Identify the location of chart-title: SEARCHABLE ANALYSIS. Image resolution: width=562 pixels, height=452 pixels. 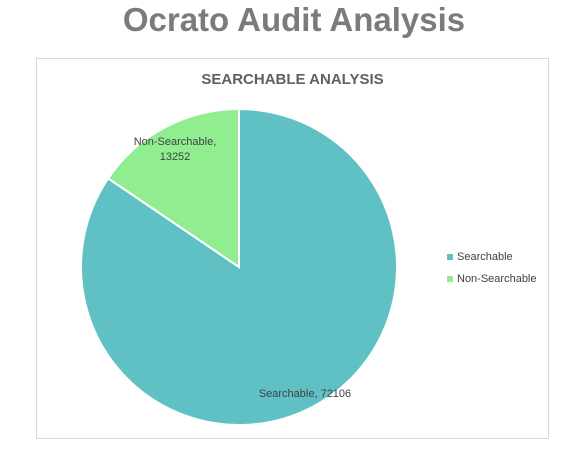
(292, 79).